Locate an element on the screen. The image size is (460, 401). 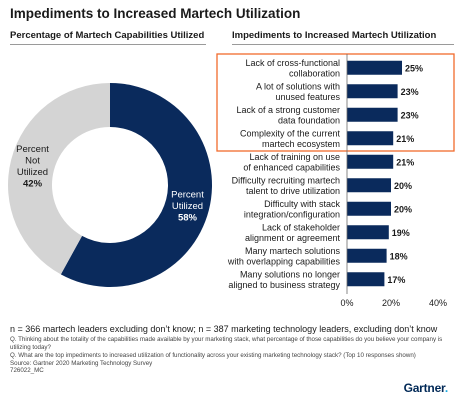
slice-label: Not is located at coordinates (32, 160).